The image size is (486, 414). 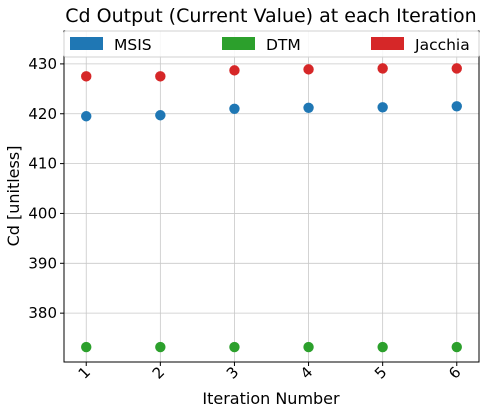 I want to click on y-tick-label: 430, so click(x=42, y=64).